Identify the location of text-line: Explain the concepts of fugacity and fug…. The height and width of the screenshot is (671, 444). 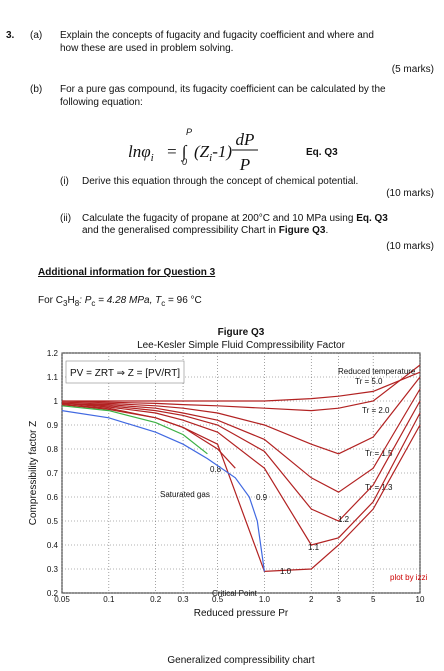
(217, 35).